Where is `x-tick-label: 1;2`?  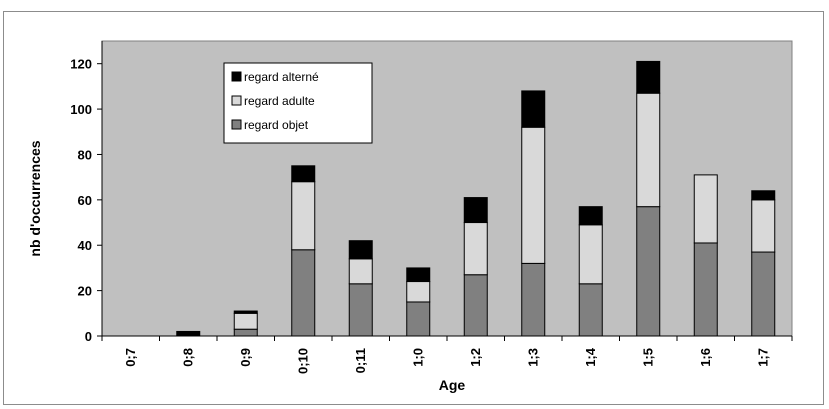 x-tick-label: 1;2 is located at coordinates (475, 357).